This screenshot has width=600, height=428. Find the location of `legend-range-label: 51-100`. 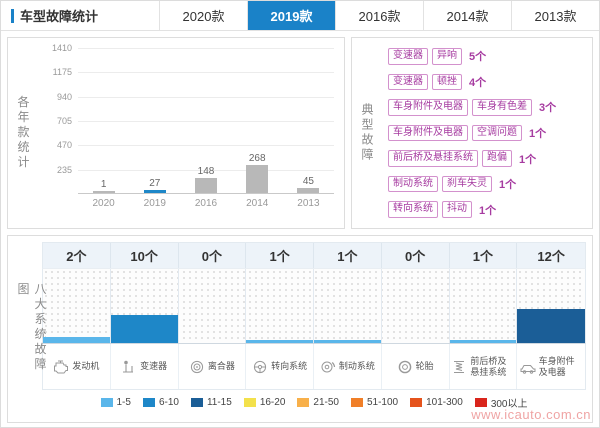

legend-range-label: 51-100 is located at coordinates (382, 402).